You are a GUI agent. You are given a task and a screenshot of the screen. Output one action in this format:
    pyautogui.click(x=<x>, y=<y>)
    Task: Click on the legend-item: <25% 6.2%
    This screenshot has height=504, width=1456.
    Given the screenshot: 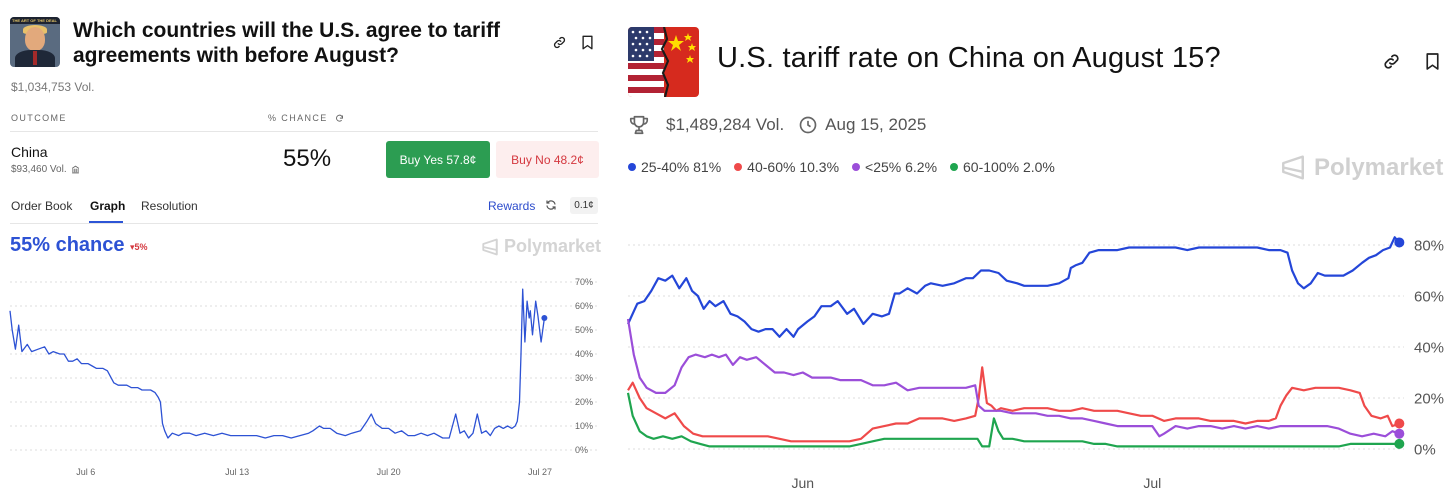 What is the action you would take?
    pyautogui.click(x=894, y=167)
    